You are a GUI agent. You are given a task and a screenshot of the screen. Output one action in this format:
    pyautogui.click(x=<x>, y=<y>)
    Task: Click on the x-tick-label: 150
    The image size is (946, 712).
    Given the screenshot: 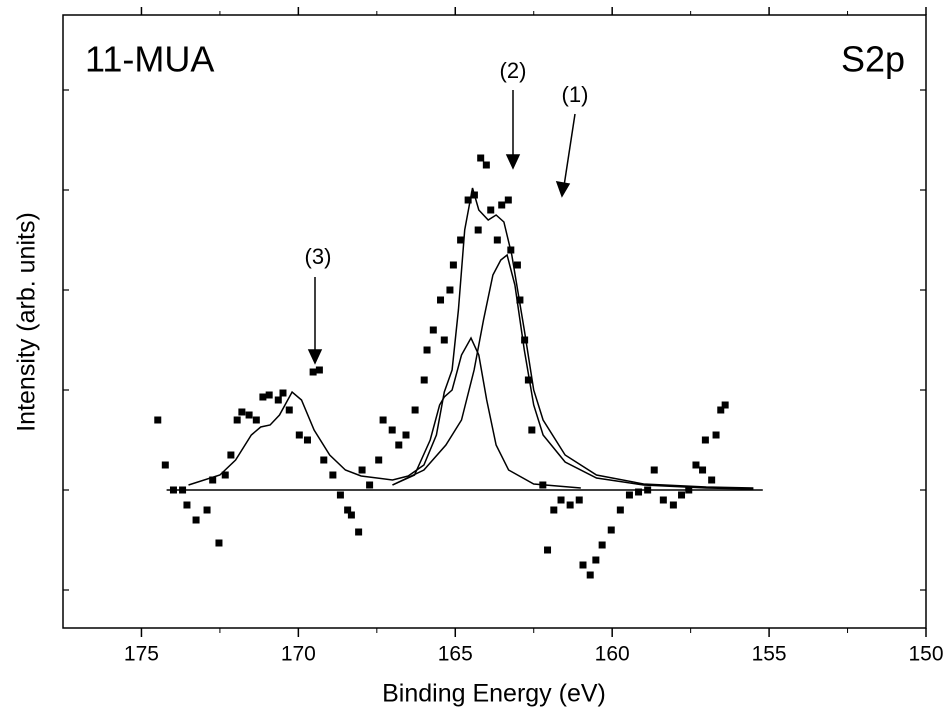 What is the action you would take?
    pyautogui.click(x=925, y=654)
    